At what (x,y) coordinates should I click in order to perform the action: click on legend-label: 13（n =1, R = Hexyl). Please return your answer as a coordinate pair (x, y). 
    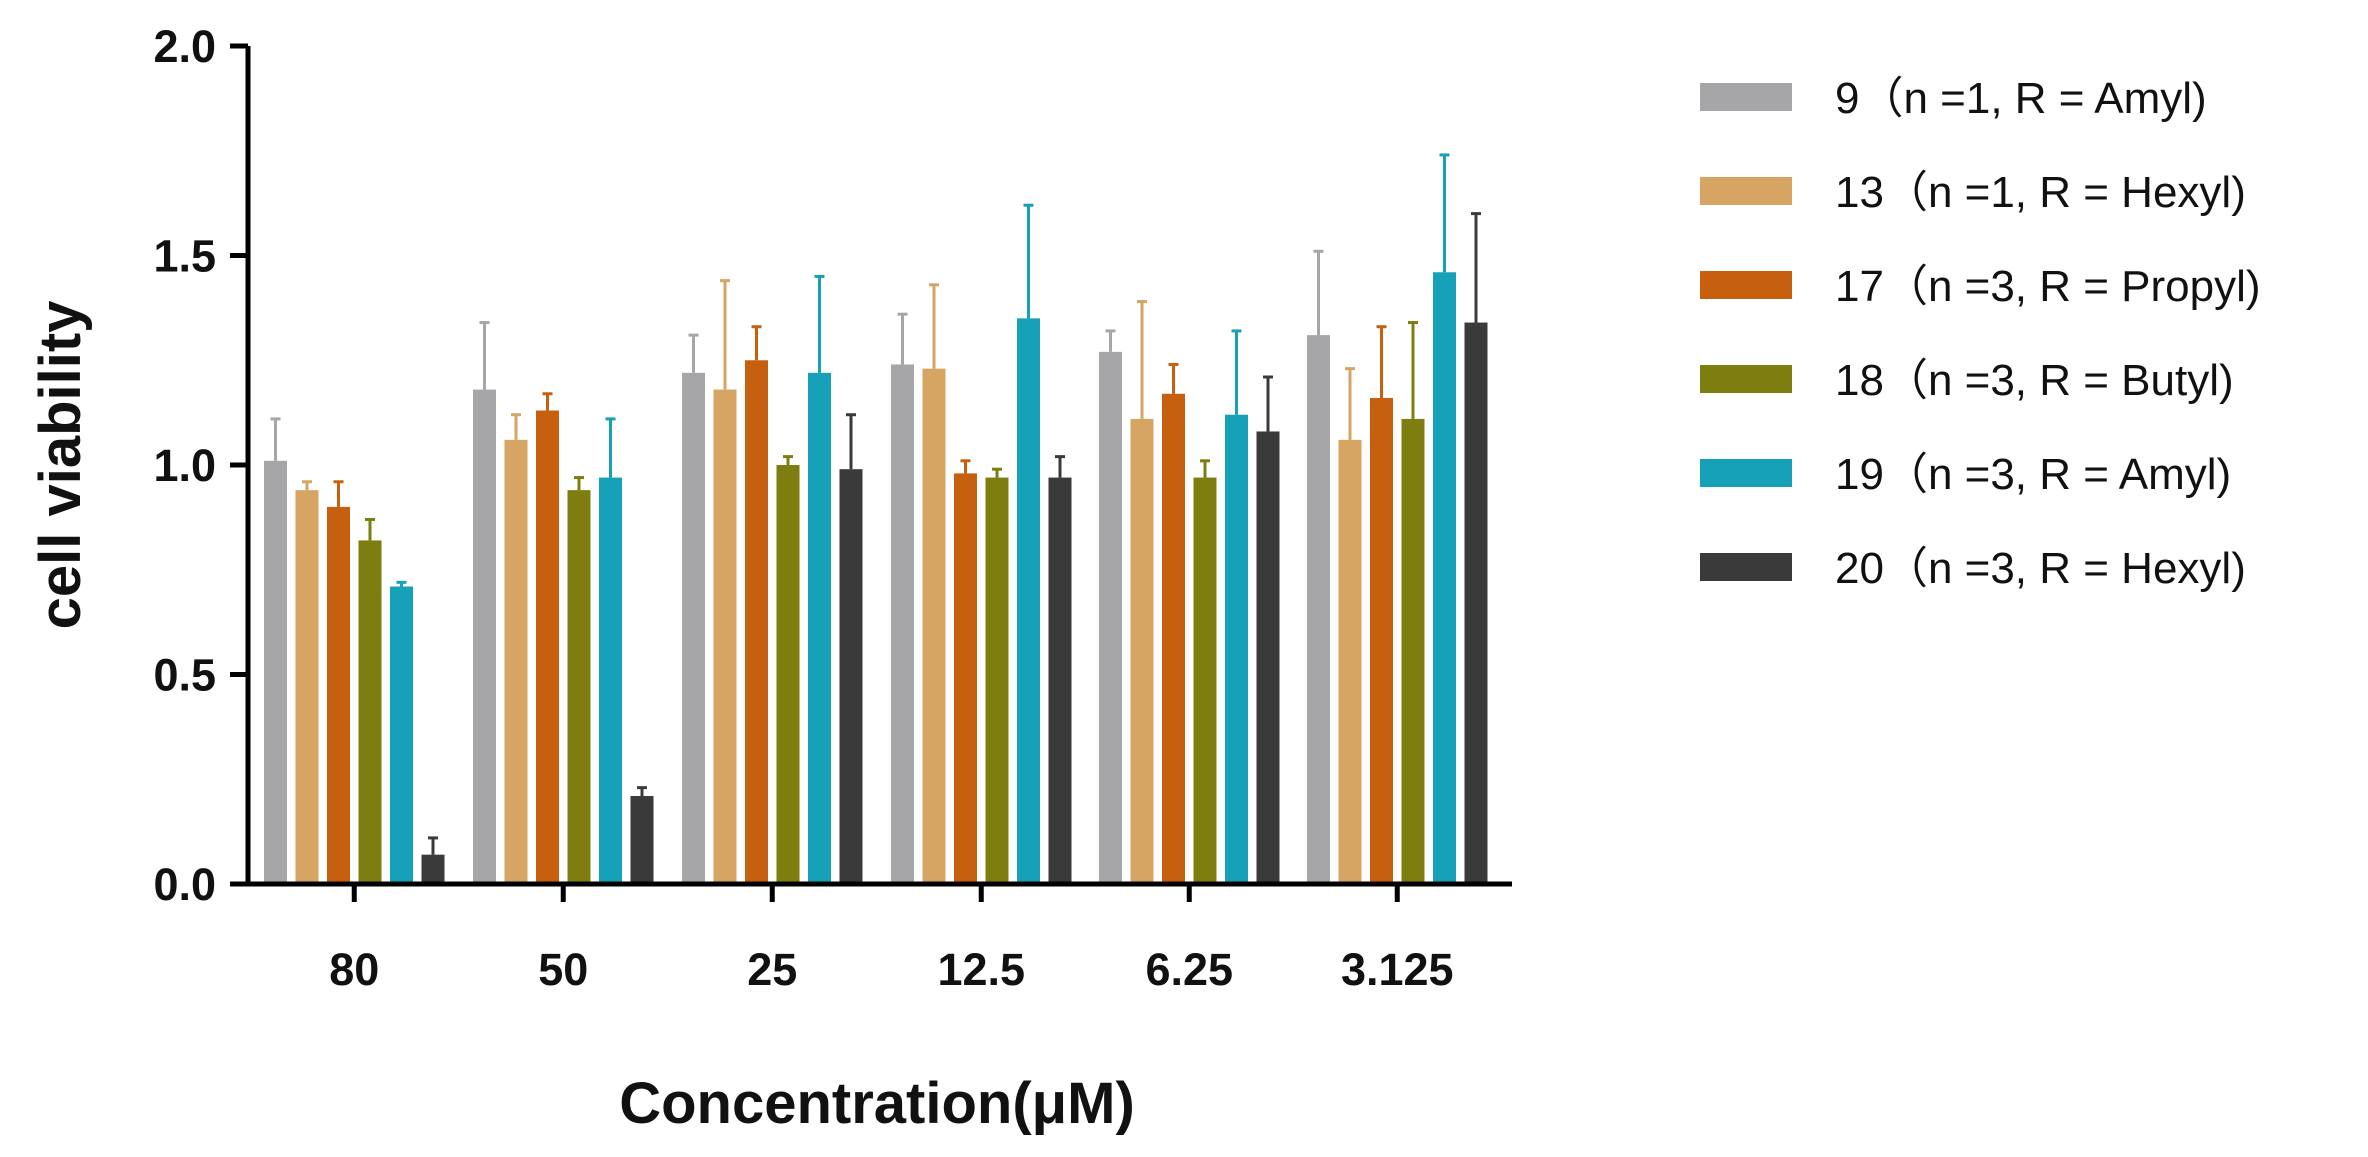
    Looking at the image, I should click on (2040, 192).